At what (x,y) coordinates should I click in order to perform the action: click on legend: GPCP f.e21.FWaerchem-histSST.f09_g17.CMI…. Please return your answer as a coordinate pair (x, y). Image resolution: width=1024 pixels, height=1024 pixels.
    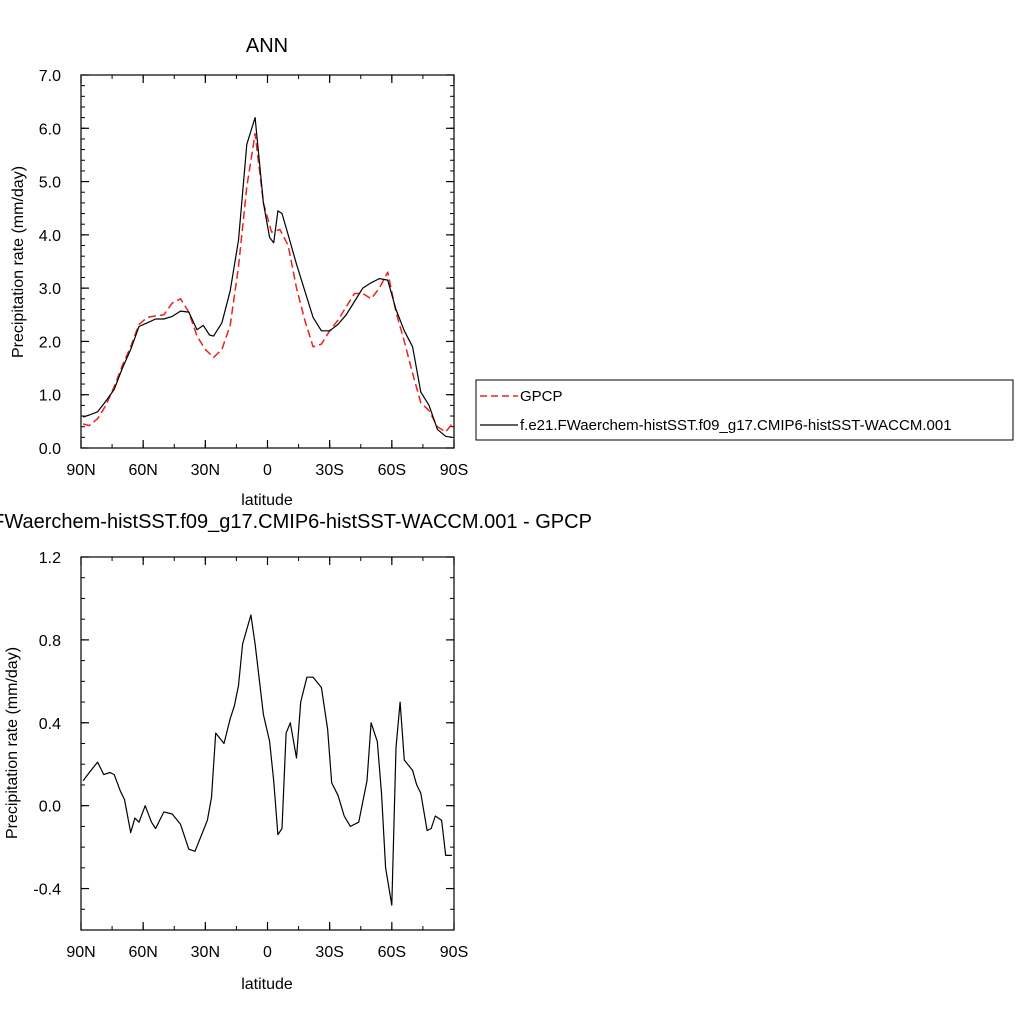
    Looking at the image, I should click on (744, 410).